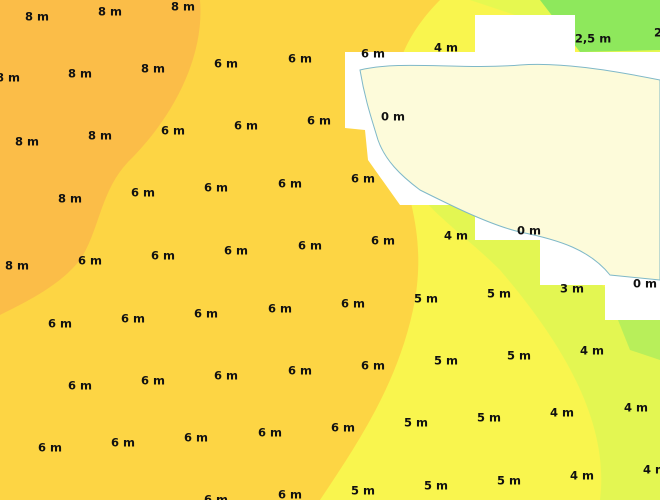 The height and width of the screenshot is (500, 660). What do you see at coordinates (593, 39) in the screenshot?
I see `wave-height-label: 2,5 m` at bounding box center [593, 39].